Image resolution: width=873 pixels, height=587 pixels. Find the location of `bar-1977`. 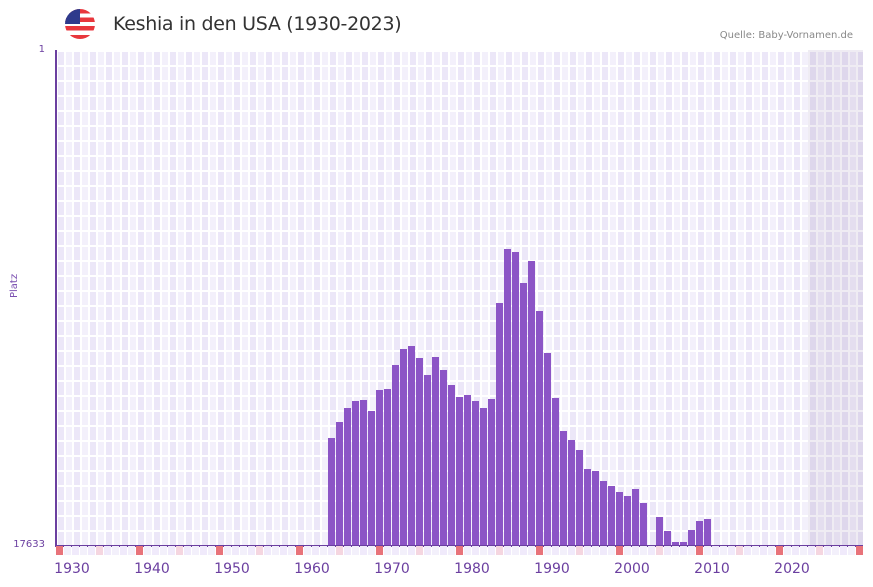

bar-1977 is located at coordinates (451, 465).